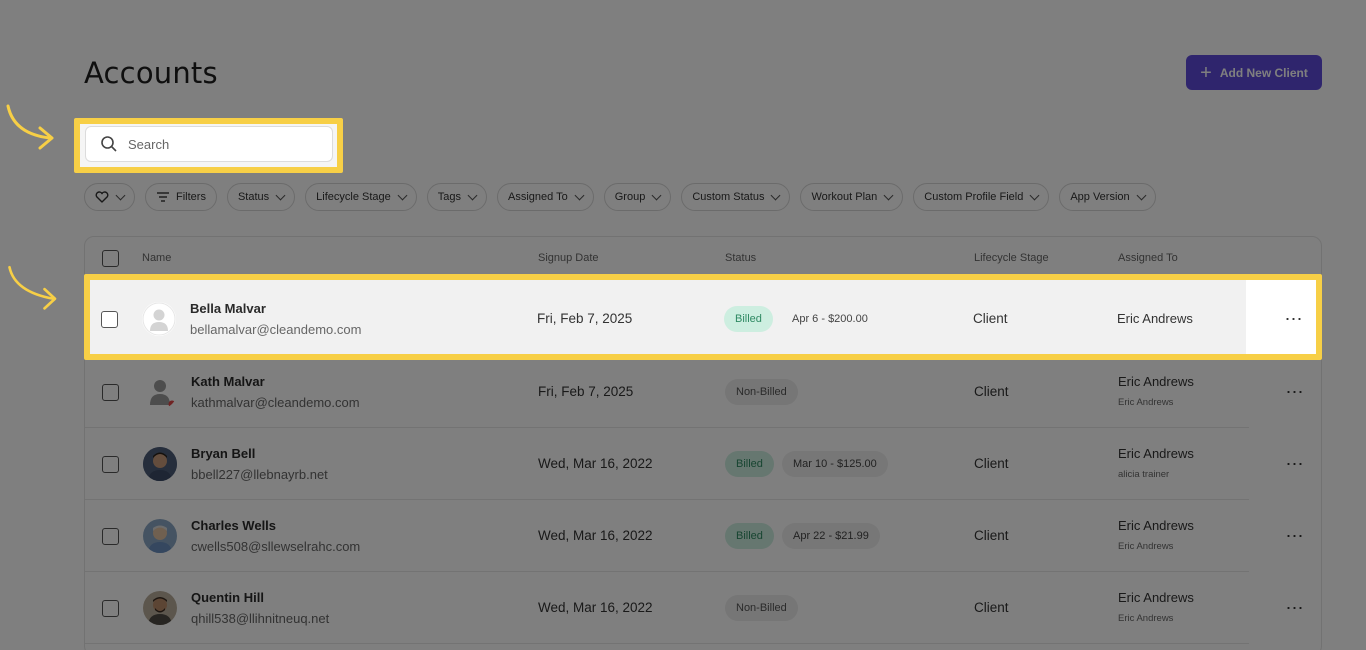 The image size is (1366, 650). I want to click on filters-label: Filters, so click(191, 197).